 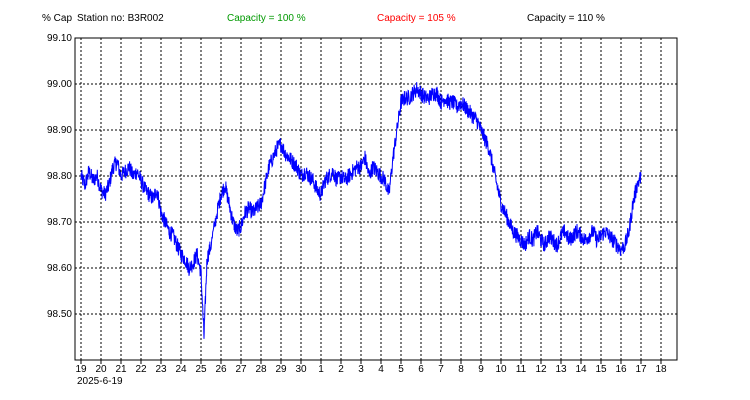 What do you see at coordinates (59, 176) in the screenshot?
I see `y-tick-label: 98.80` at bounding box center [59, 176].